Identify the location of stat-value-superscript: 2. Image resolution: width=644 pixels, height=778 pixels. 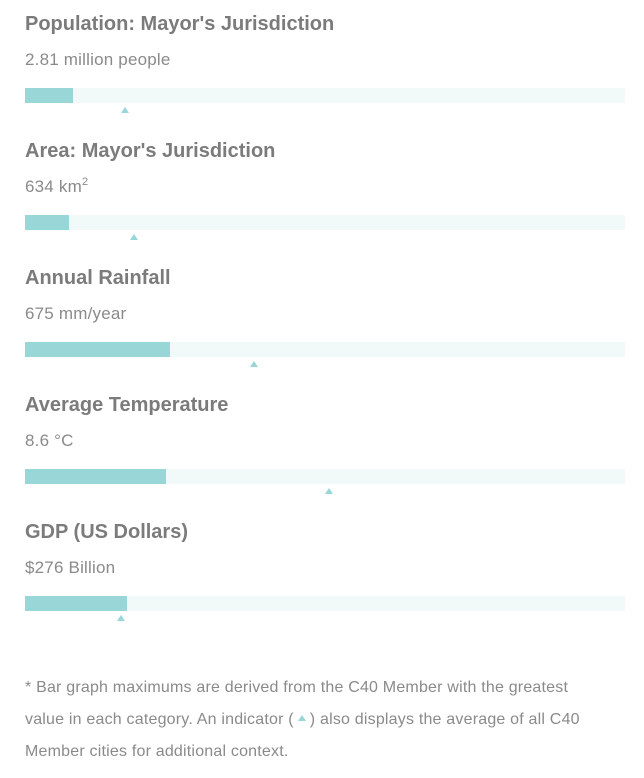
(85, 182).